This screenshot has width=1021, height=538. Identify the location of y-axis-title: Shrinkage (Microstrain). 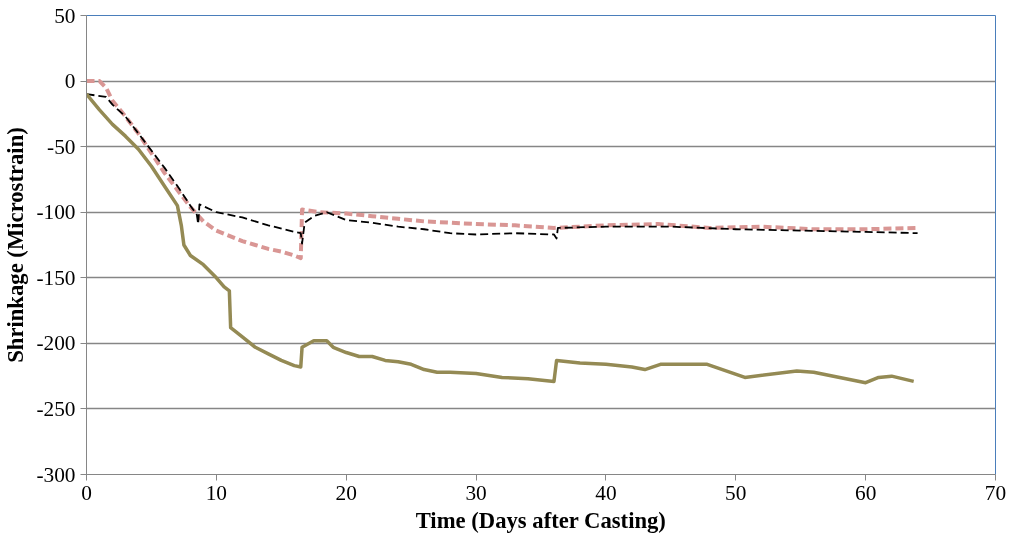
(16, 245).